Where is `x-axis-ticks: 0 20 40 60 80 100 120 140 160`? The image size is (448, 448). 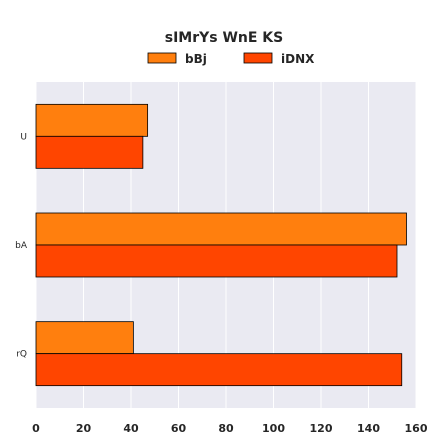 x-axis-ticks: 0 20 40 60 80 100 120 140 160 is located at coordinates (230, 428).